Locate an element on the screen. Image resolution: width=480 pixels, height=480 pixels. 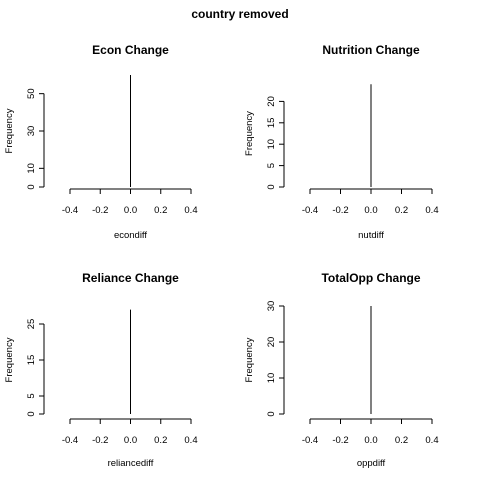
panel-title: Econ Change is located at coordinates (130, 50).